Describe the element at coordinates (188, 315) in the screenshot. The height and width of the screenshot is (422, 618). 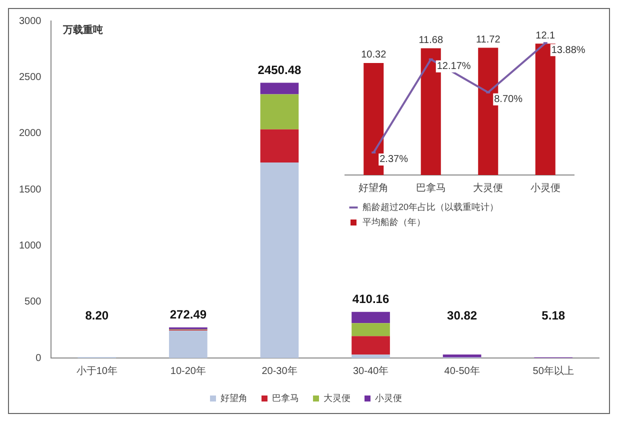
I see `total-label: 272.49` at that location.